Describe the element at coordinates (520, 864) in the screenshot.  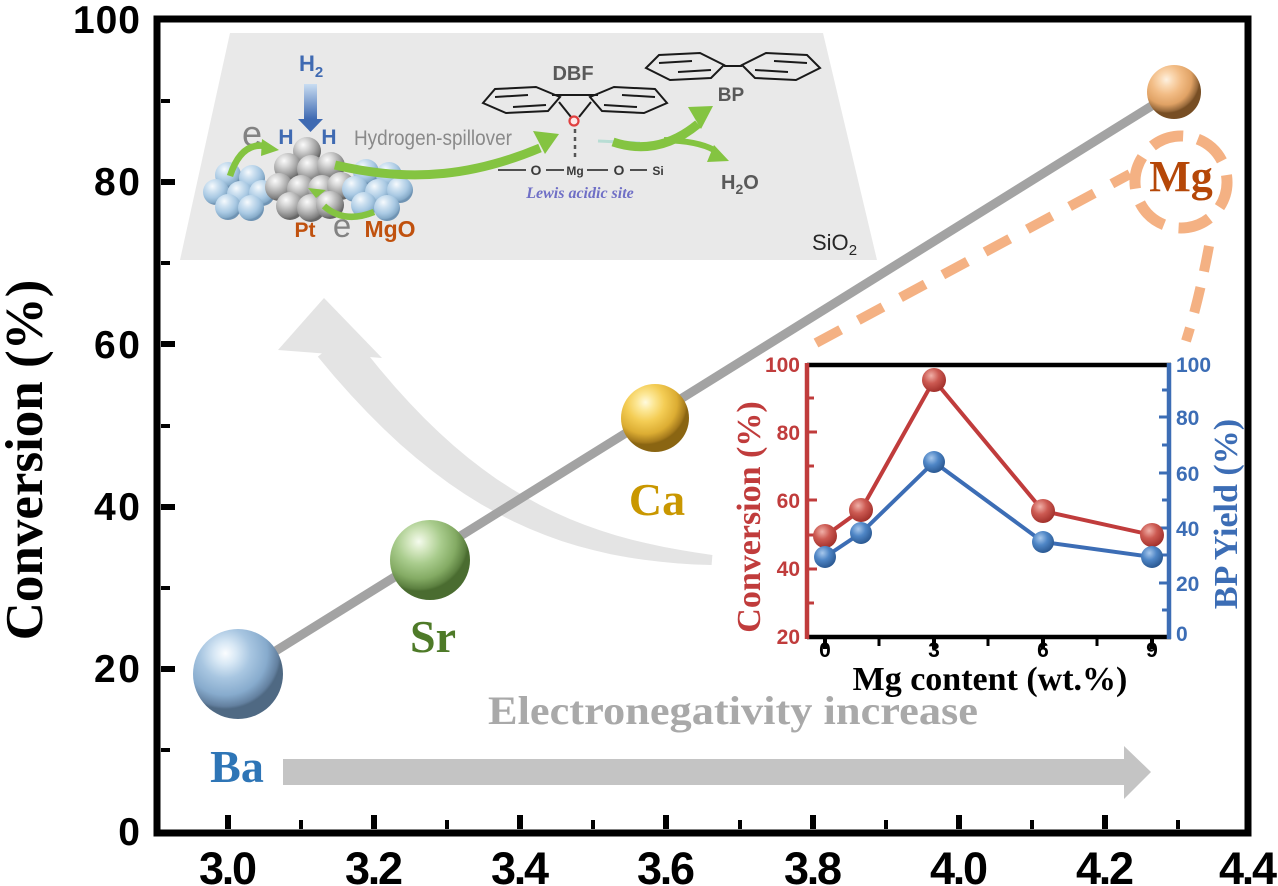
I see `svg-text: 3.4` at that location.